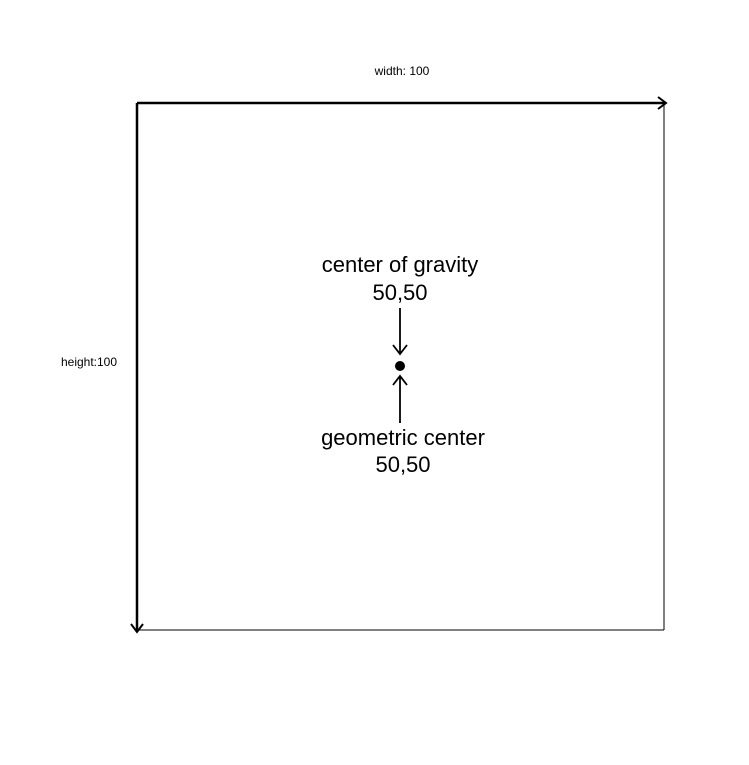  I want to click on center-of-gravity-coords: 50,50, so click(399, 292).